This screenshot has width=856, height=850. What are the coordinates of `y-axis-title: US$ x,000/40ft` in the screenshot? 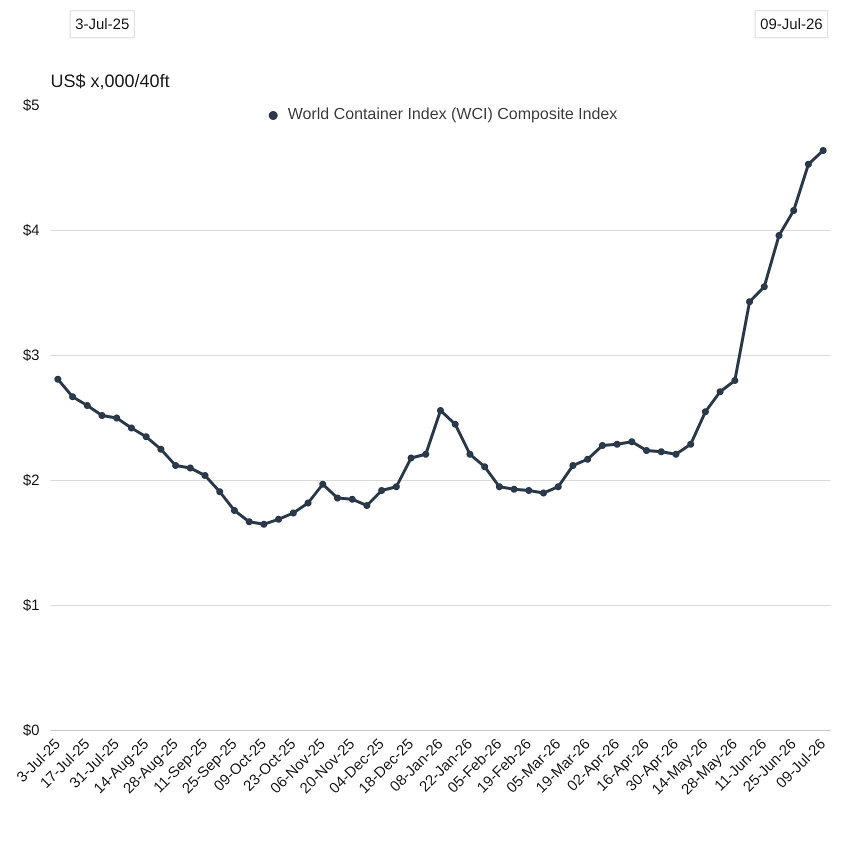 It's located at (110, 80).